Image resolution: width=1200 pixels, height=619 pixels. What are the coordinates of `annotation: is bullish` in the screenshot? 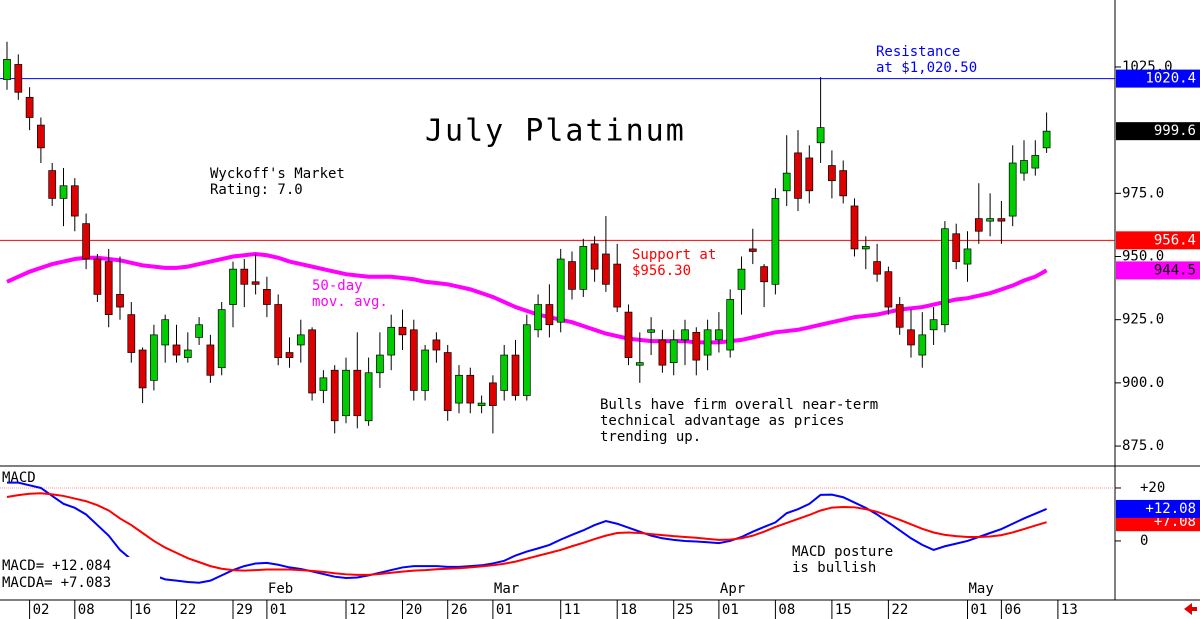 It's located at (834, 568).